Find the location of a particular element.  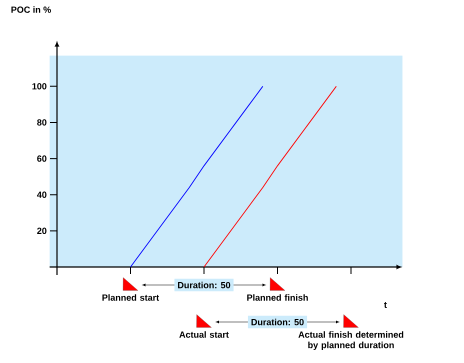

x-axis-title: t is located at coordinates (385, 305).